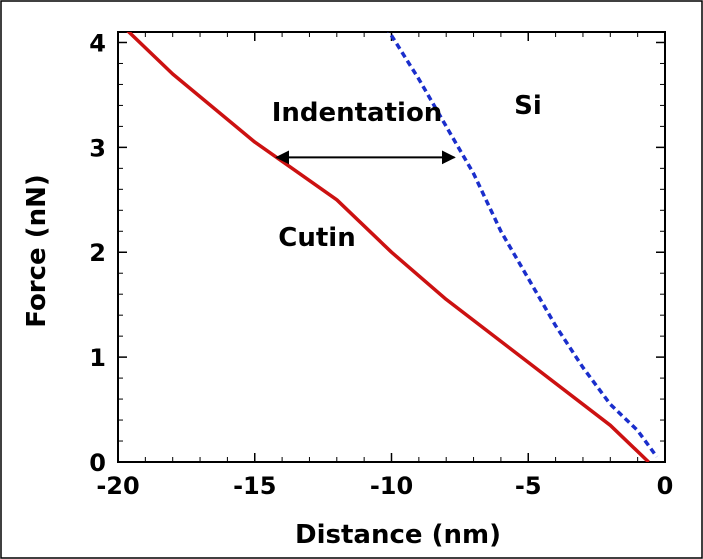  I want to click on y-tick-label: 3, so click(97, 148).